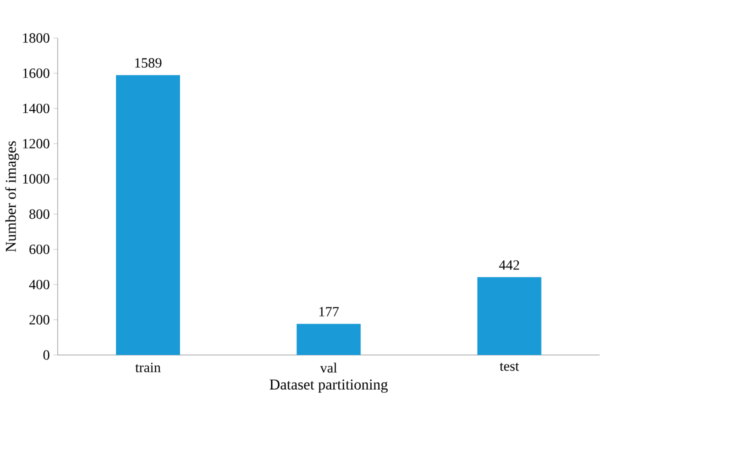 This screenshot has width=754, height=455. Describe the element at coordinates (39, 285) in the screenshot. I see `y-tick-label: 400` at that location.